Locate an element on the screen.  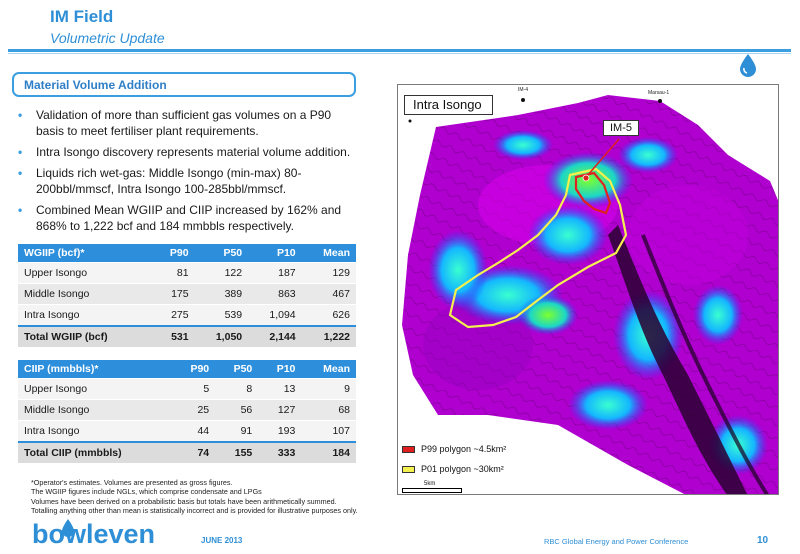
table-cell: 44 is located at coordinates (194, 431).